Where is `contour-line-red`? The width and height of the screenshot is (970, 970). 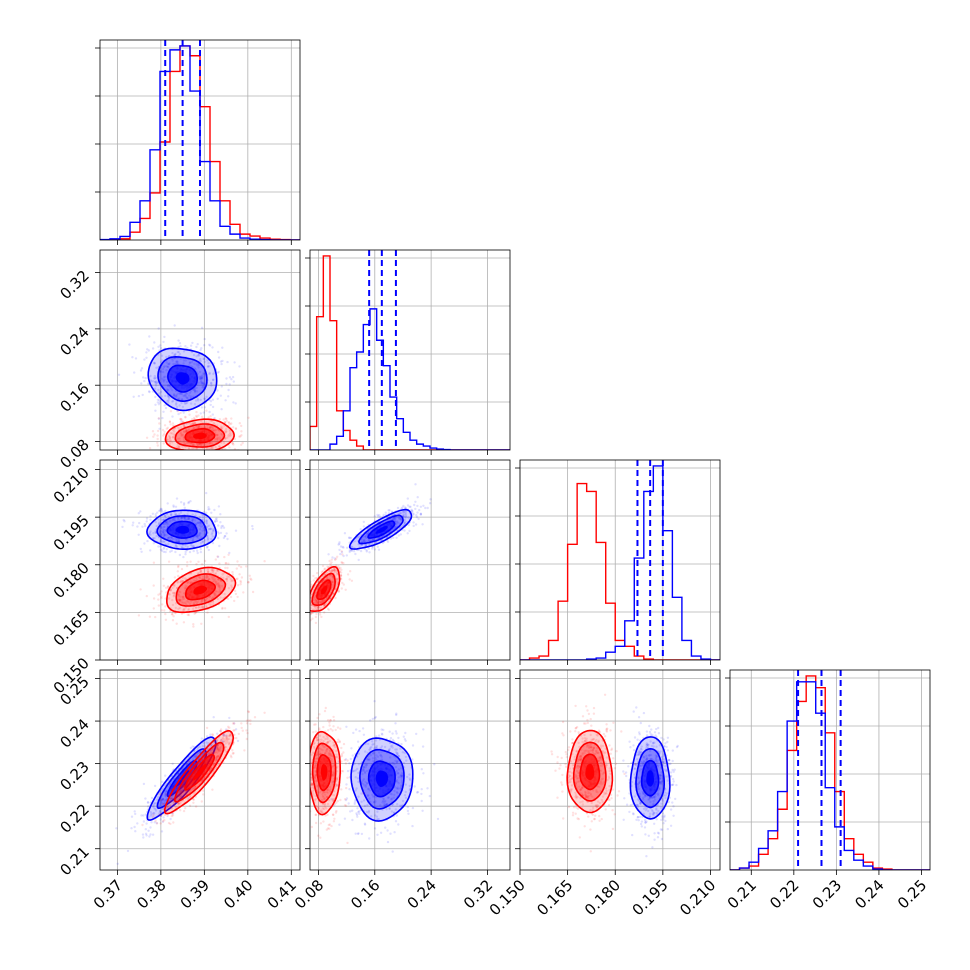
contour-line-red is located at coordinates (201, 590).